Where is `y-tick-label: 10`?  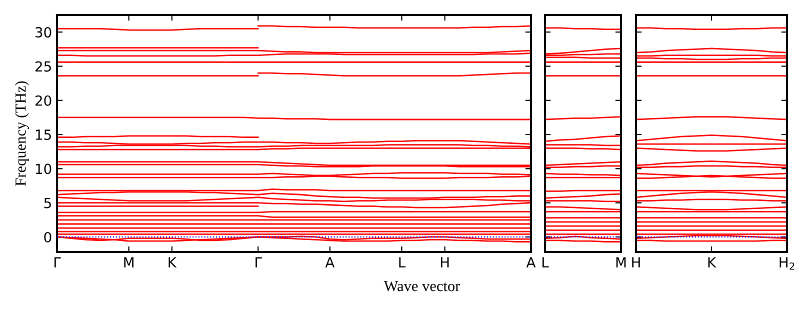 y-tick-label: 10 is located at coordinates (44, 169).